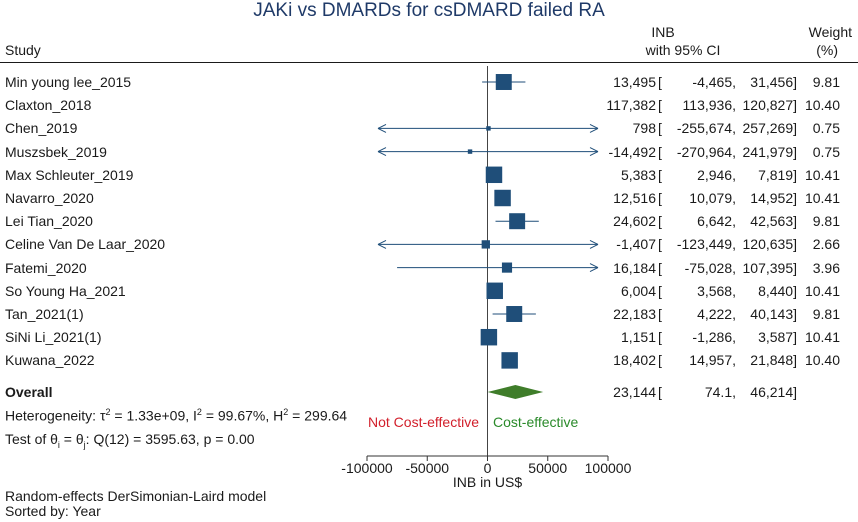 The height and width of the screenshot is (522, 858). What do you see at coordinates (716, 174) in the screenshot?
I see `study-ci-lower: 2,946,` at bounding box center [716, 174].